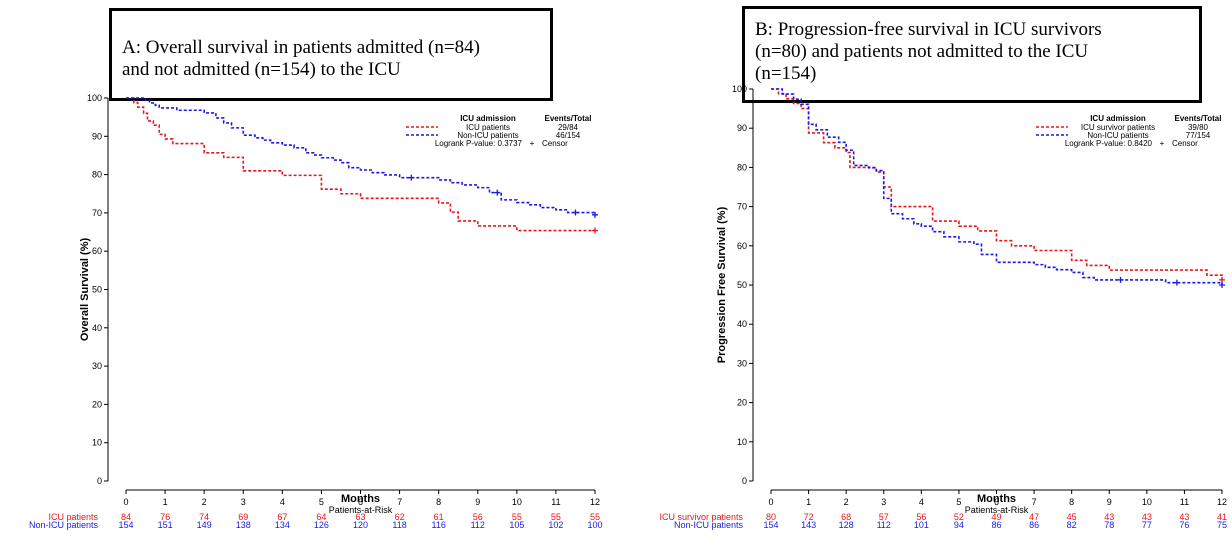  I want to click on panel-a-risk-value: 64, so click(321, 517).